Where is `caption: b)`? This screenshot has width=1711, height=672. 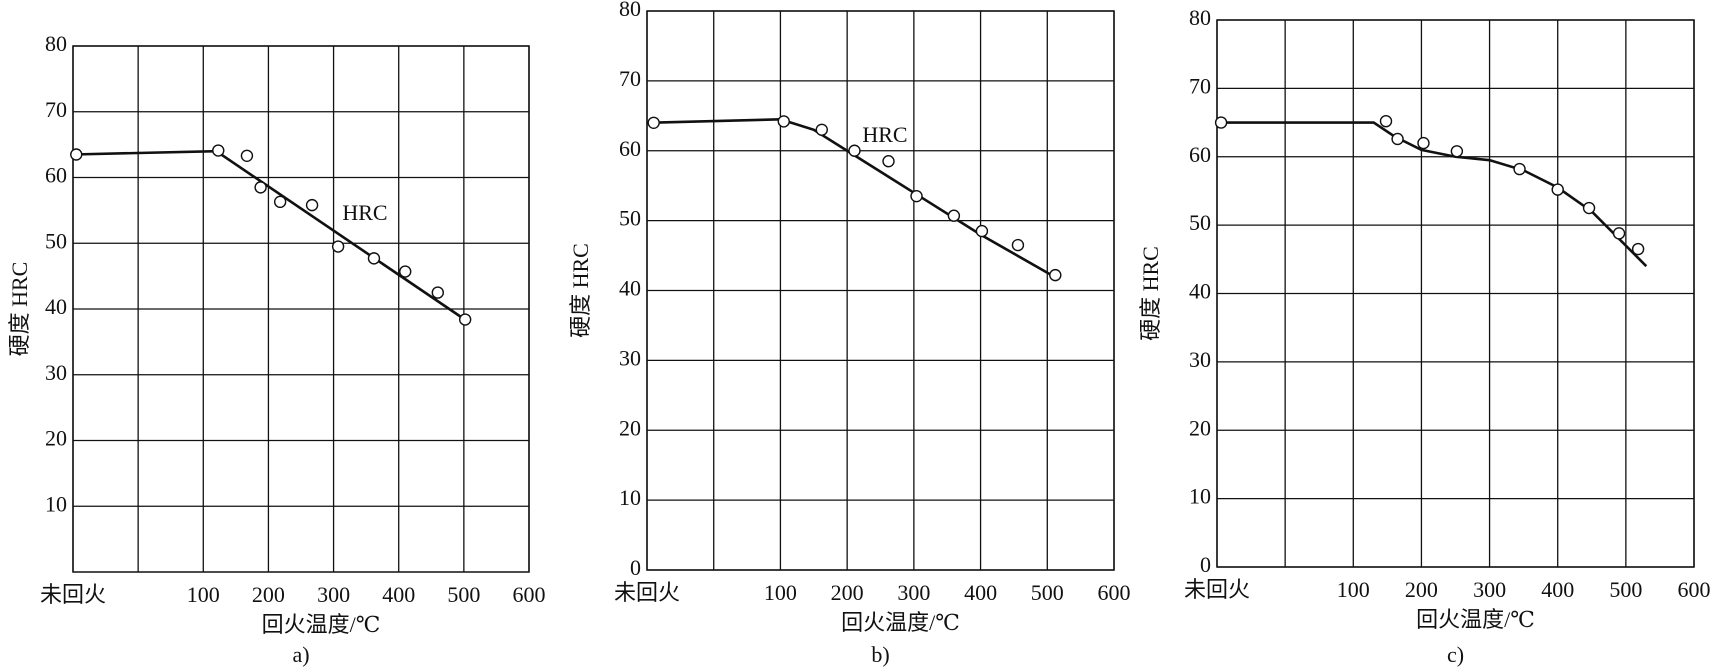 caption: b) is located at coordinates (880, 654).